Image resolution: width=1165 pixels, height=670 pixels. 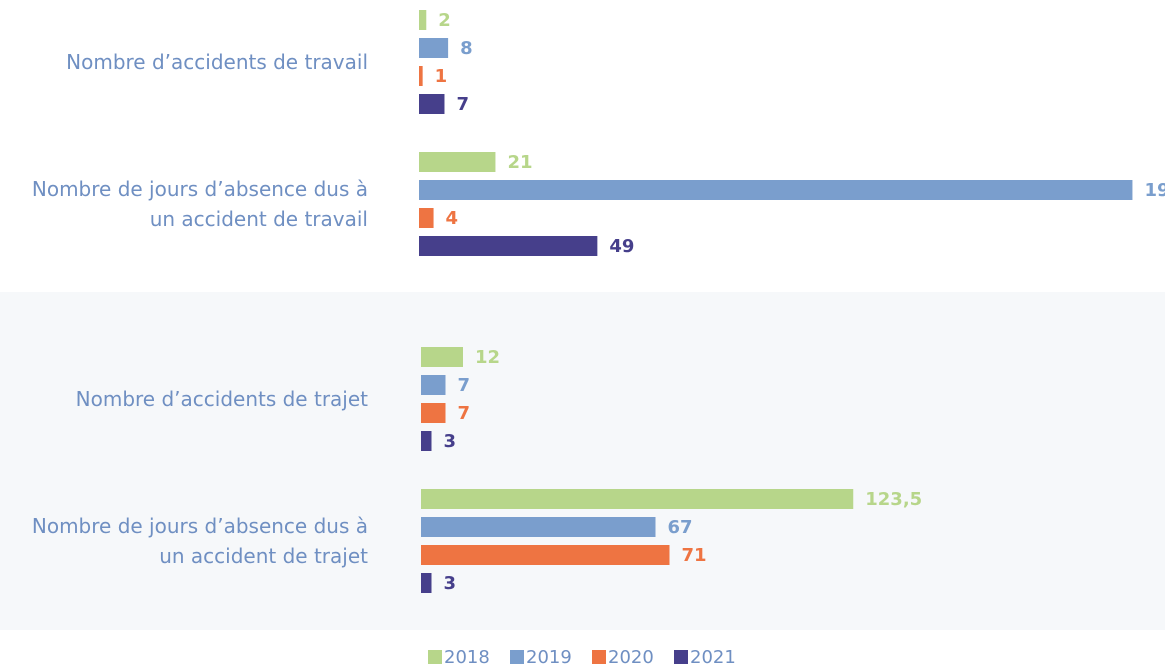 I want to click on value-label: 12, so click(x=487, y=357).